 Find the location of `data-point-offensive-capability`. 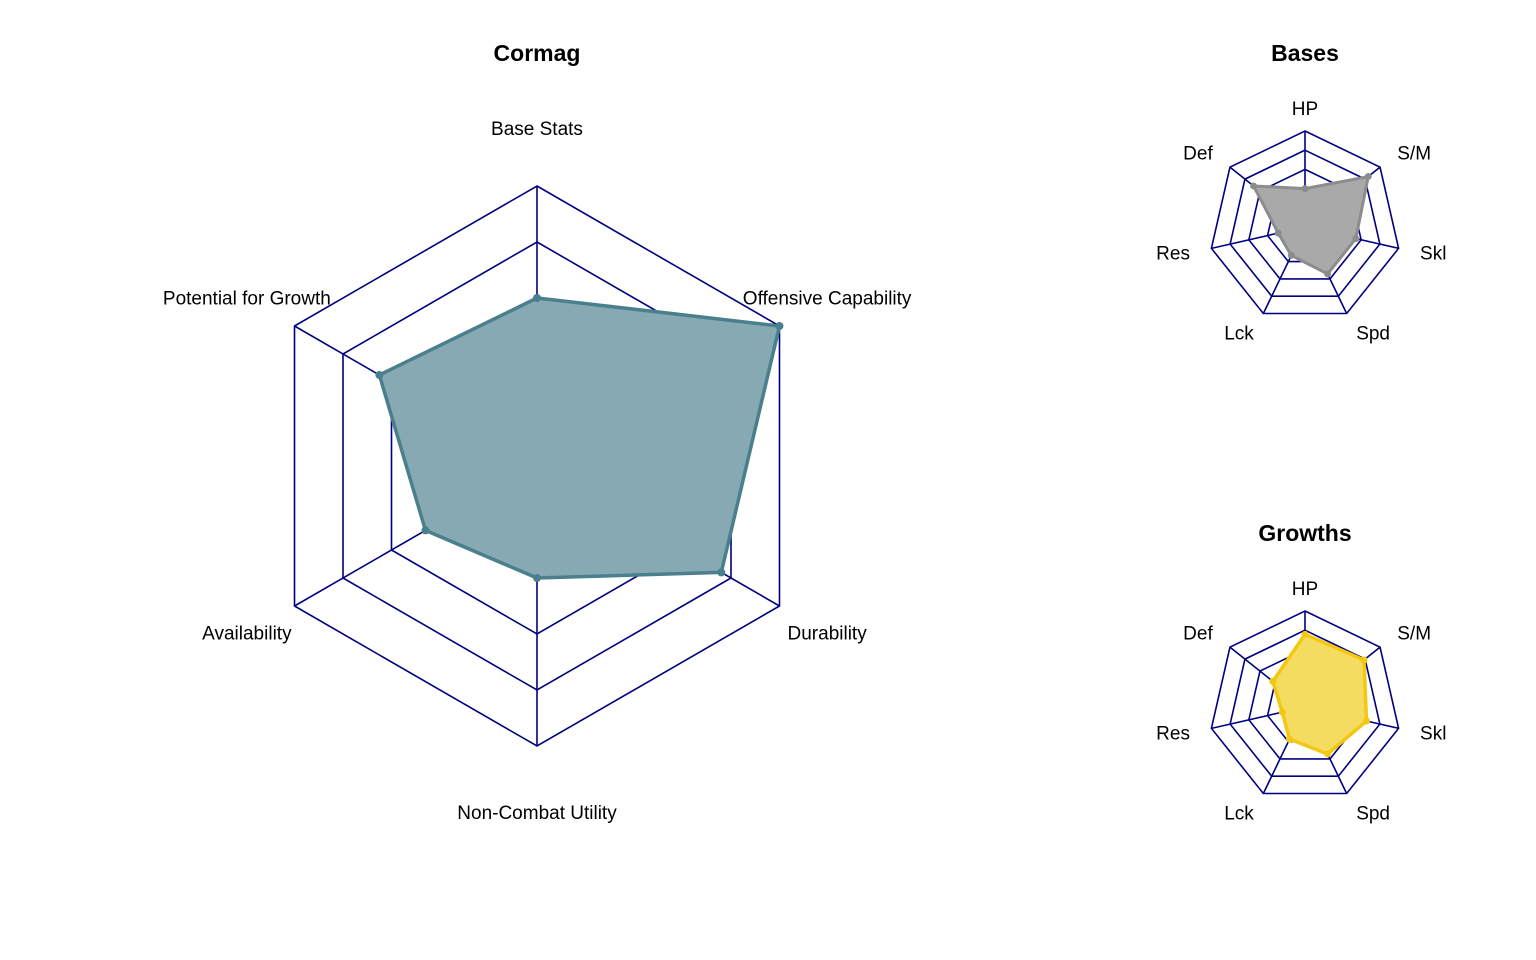

data-point-offensive-capability is located at coordinates (779, 326).